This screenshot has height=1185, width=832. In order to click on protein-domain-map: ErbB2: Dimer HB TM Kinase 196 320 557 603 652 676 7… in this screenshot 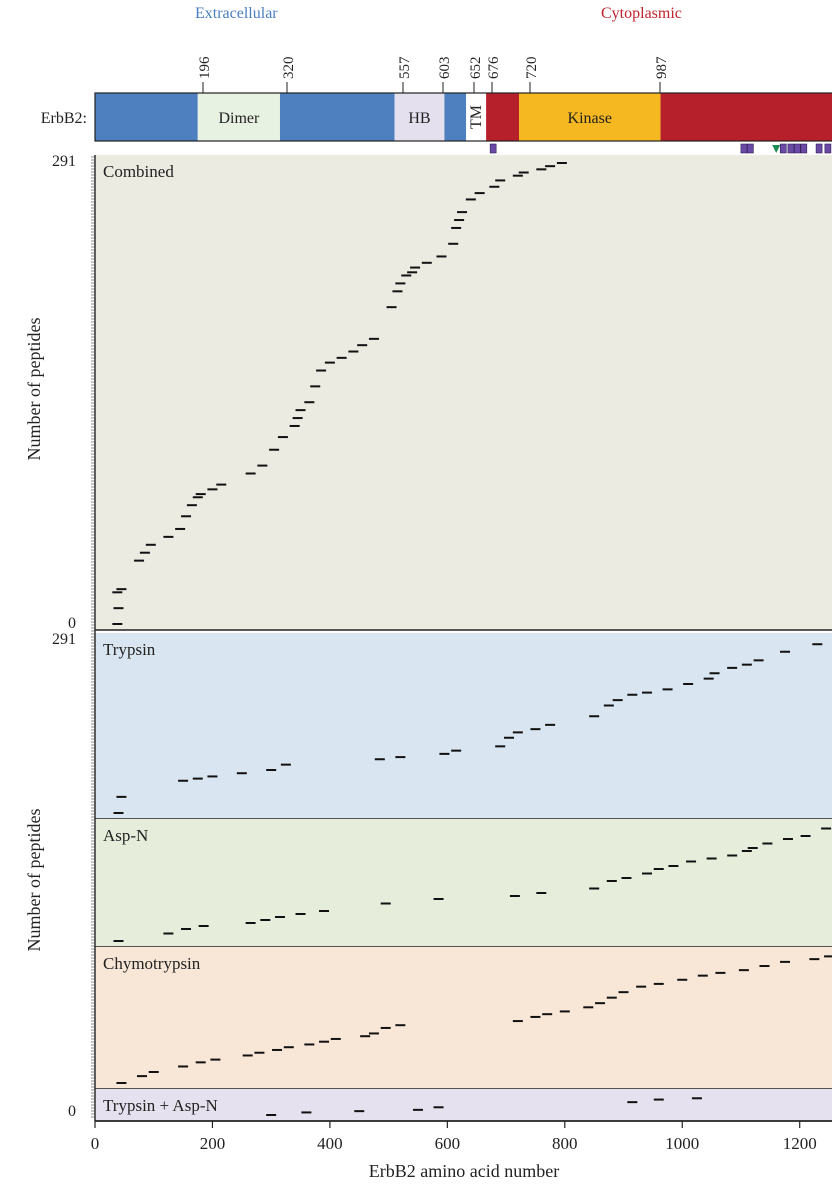, I will do `click(436, 105)`.